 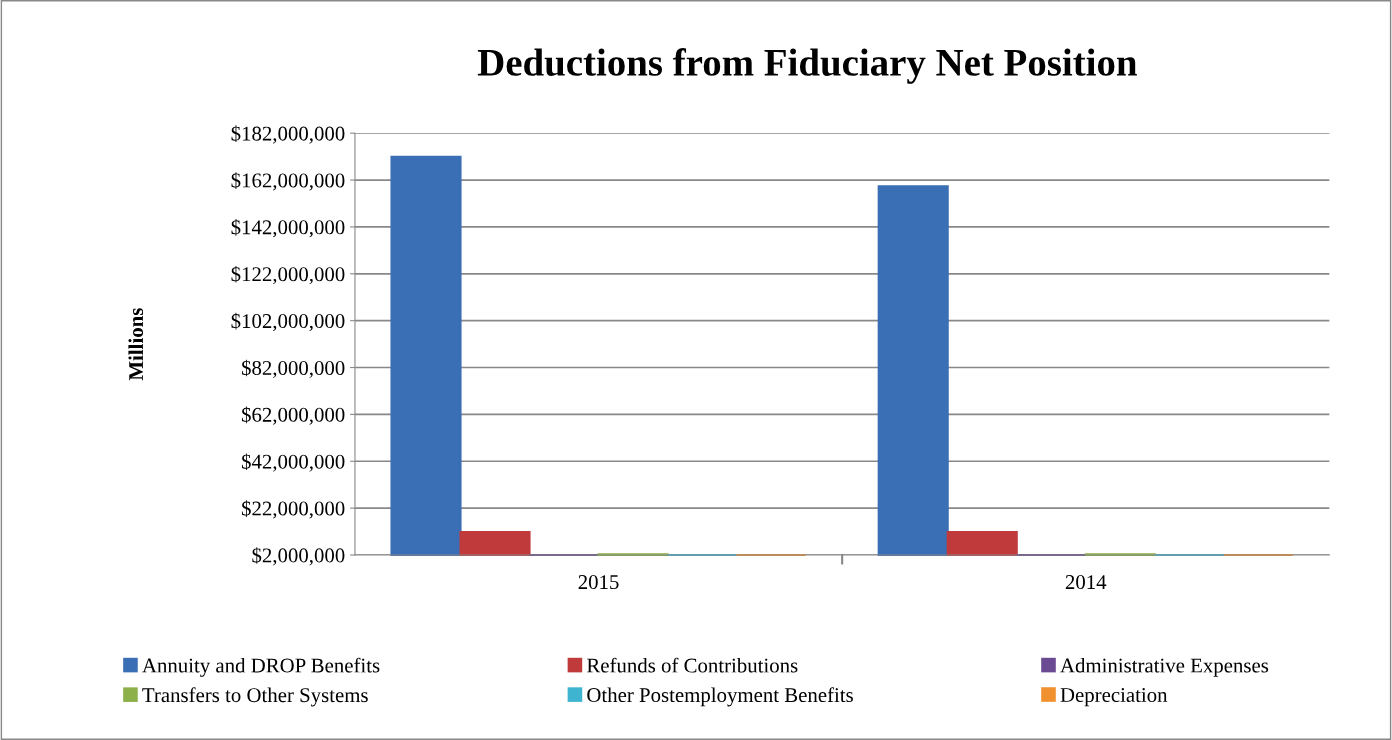 I want to click on legend-label: Depreciation, so click(x=1114, y=697).